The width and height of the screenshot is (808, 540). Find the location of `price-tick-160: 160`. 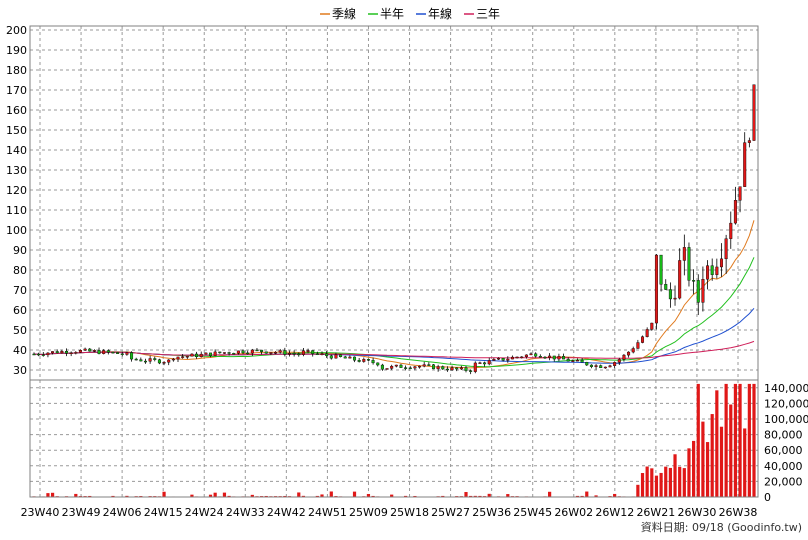

price-tick-160: 160 is located at coordinates (16, 110).